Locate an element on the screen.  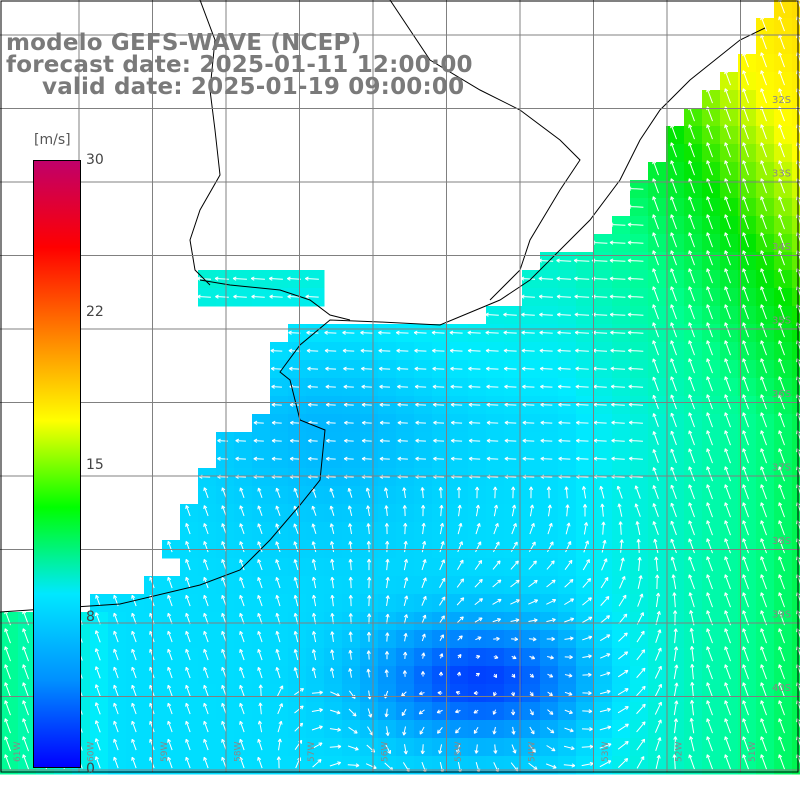
lon-label: 59W is located at coordinates (165, 752).